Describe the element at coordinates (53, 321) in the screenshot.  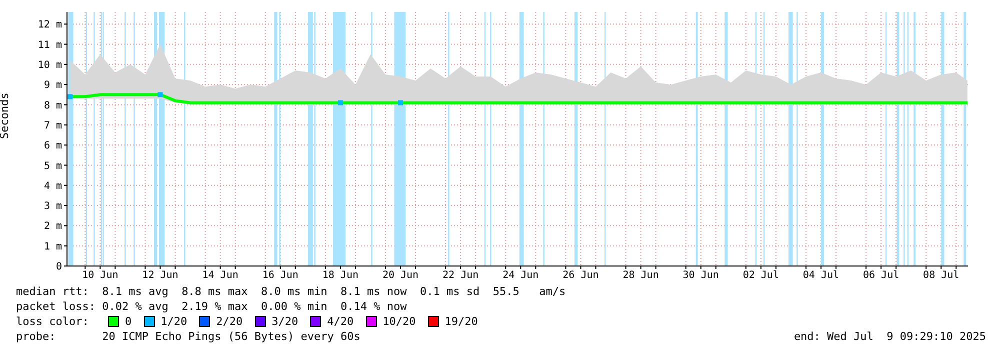
I see `legend-title: loss color:` at that location.